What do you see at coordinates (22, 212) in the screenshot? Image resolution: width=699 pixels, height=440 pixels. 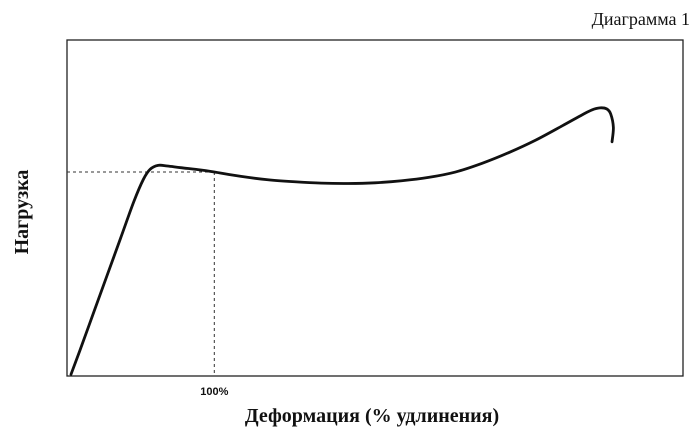 I see `y-axis-label: Нагрузка` at bounding box center [22, 212].